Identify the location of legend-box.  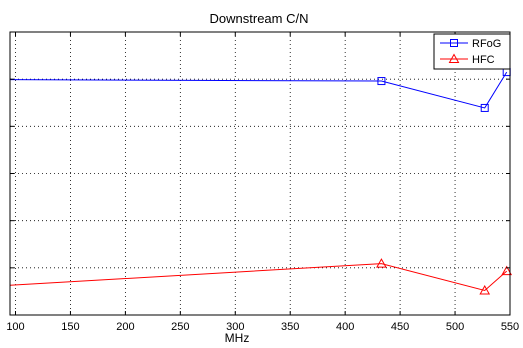
(472, 51).